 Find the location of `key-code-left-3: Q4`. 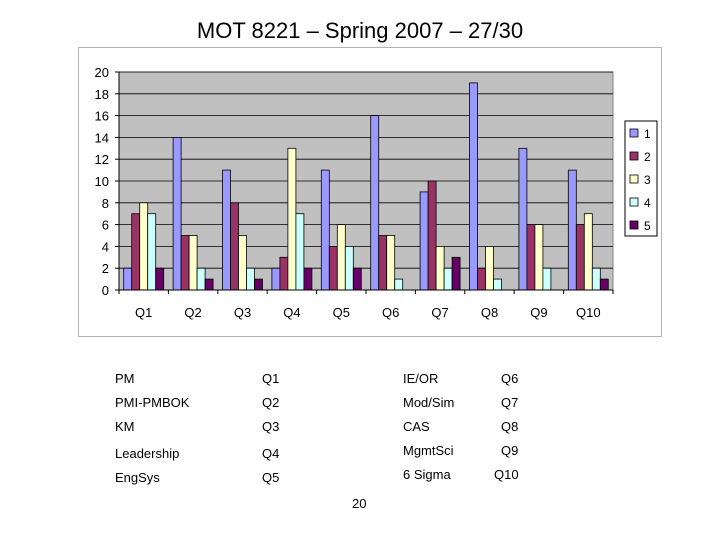

key-code-left-3: Q4 is located at coordinates (271, 453).